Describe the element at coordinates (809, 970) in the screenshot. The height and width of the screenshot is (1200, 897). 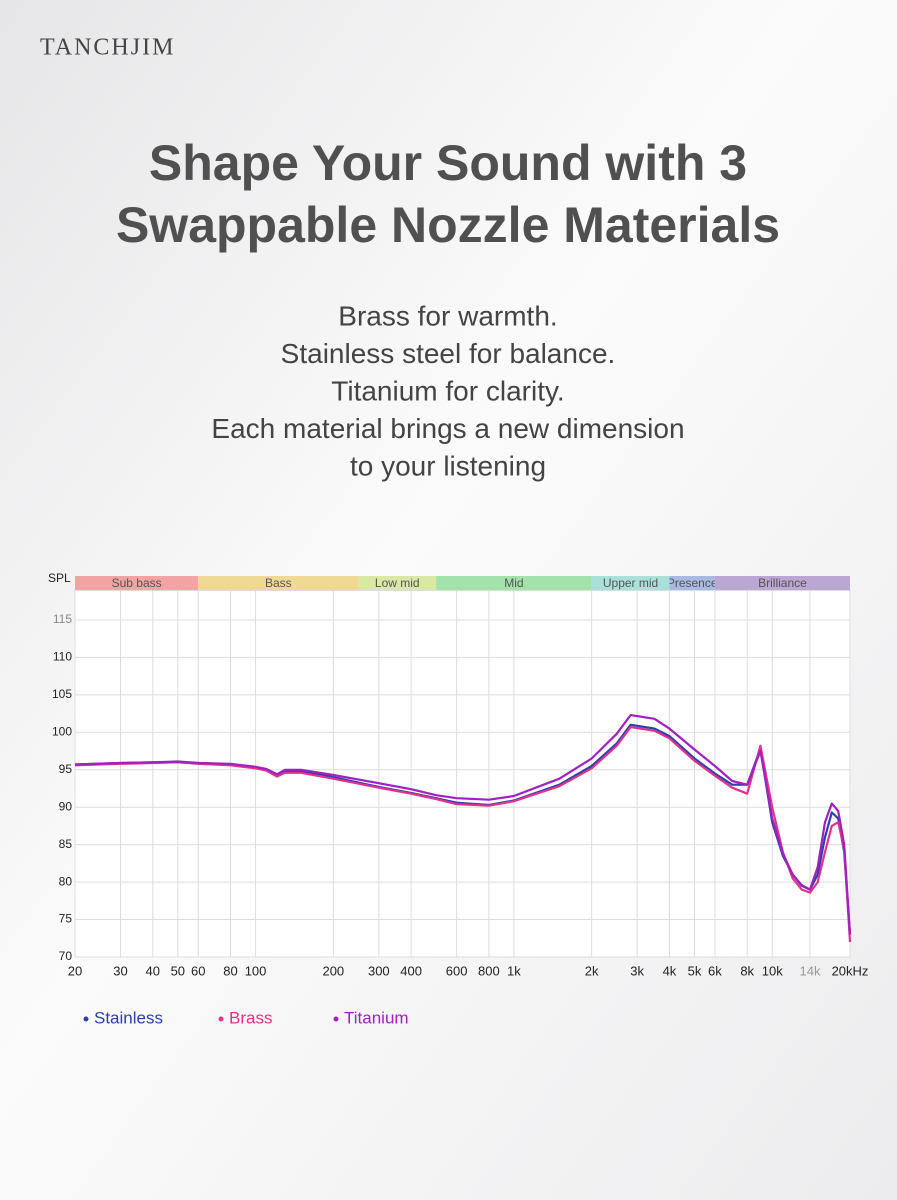
I see `x-tick-label: 14k` at that location.